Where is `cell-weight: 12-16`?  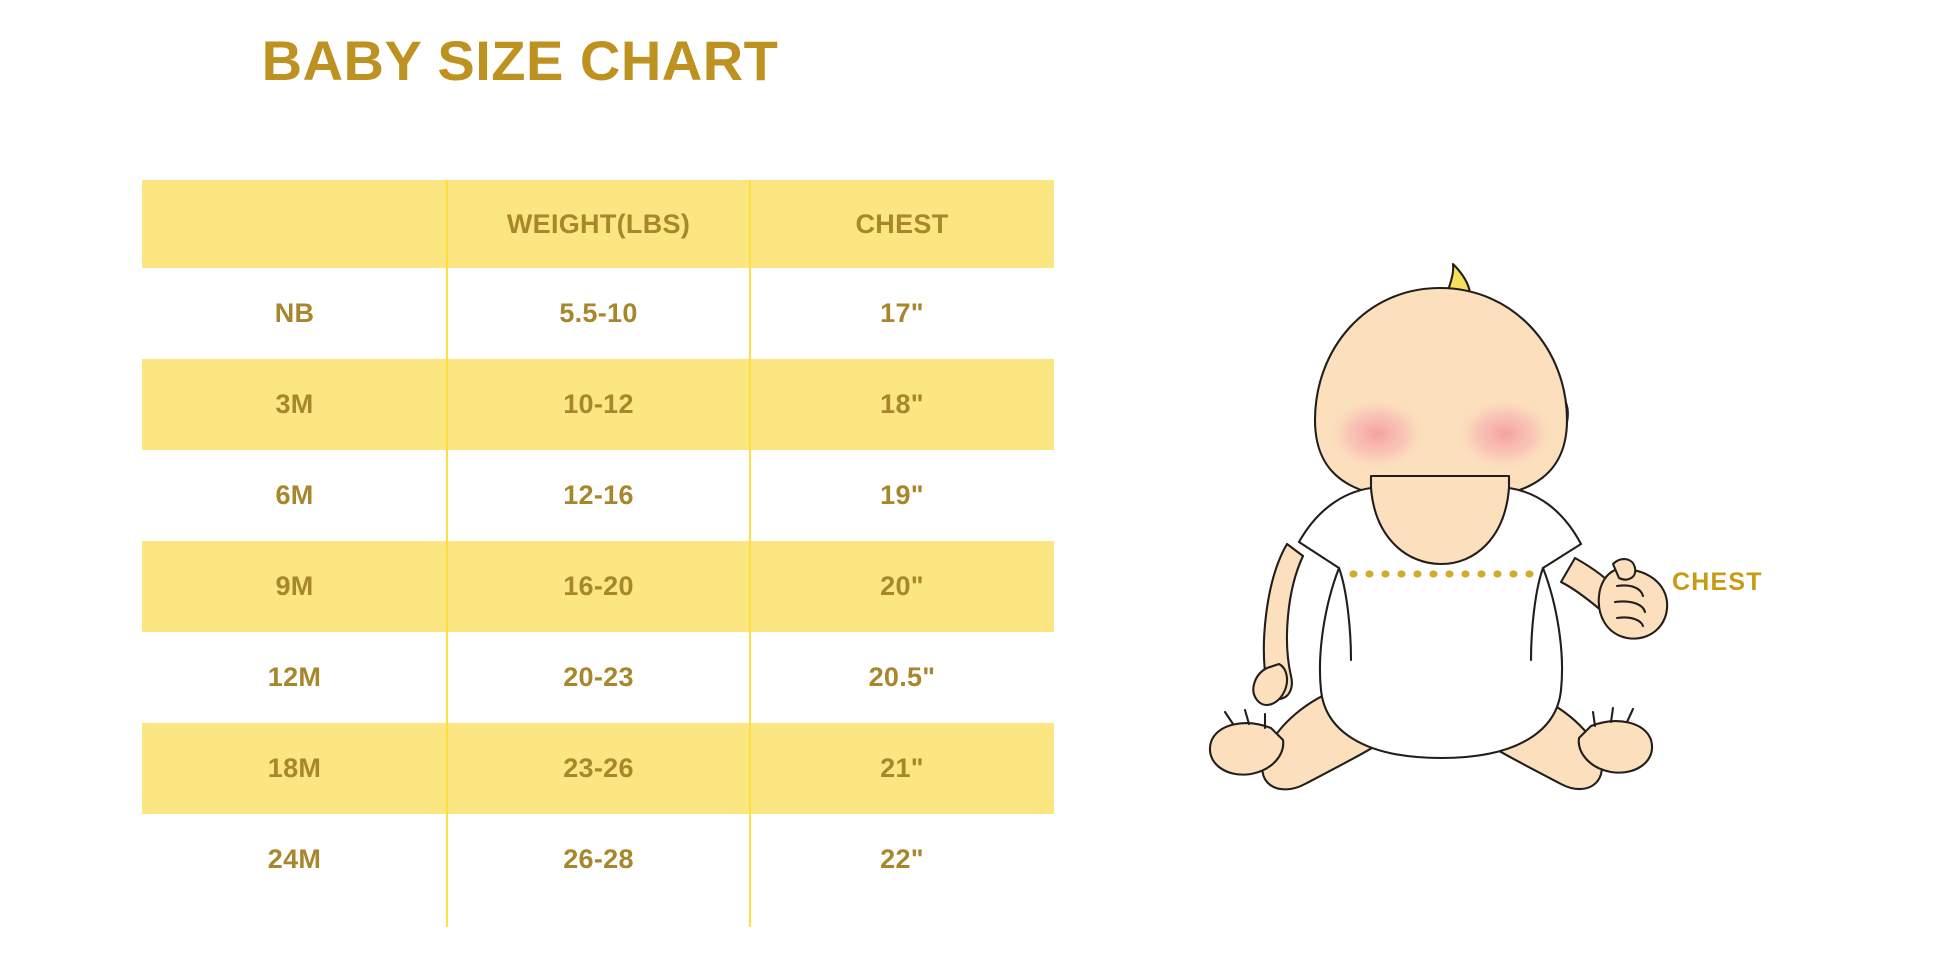 cell-weight: 12-16 is located at coordinates (598, 495).